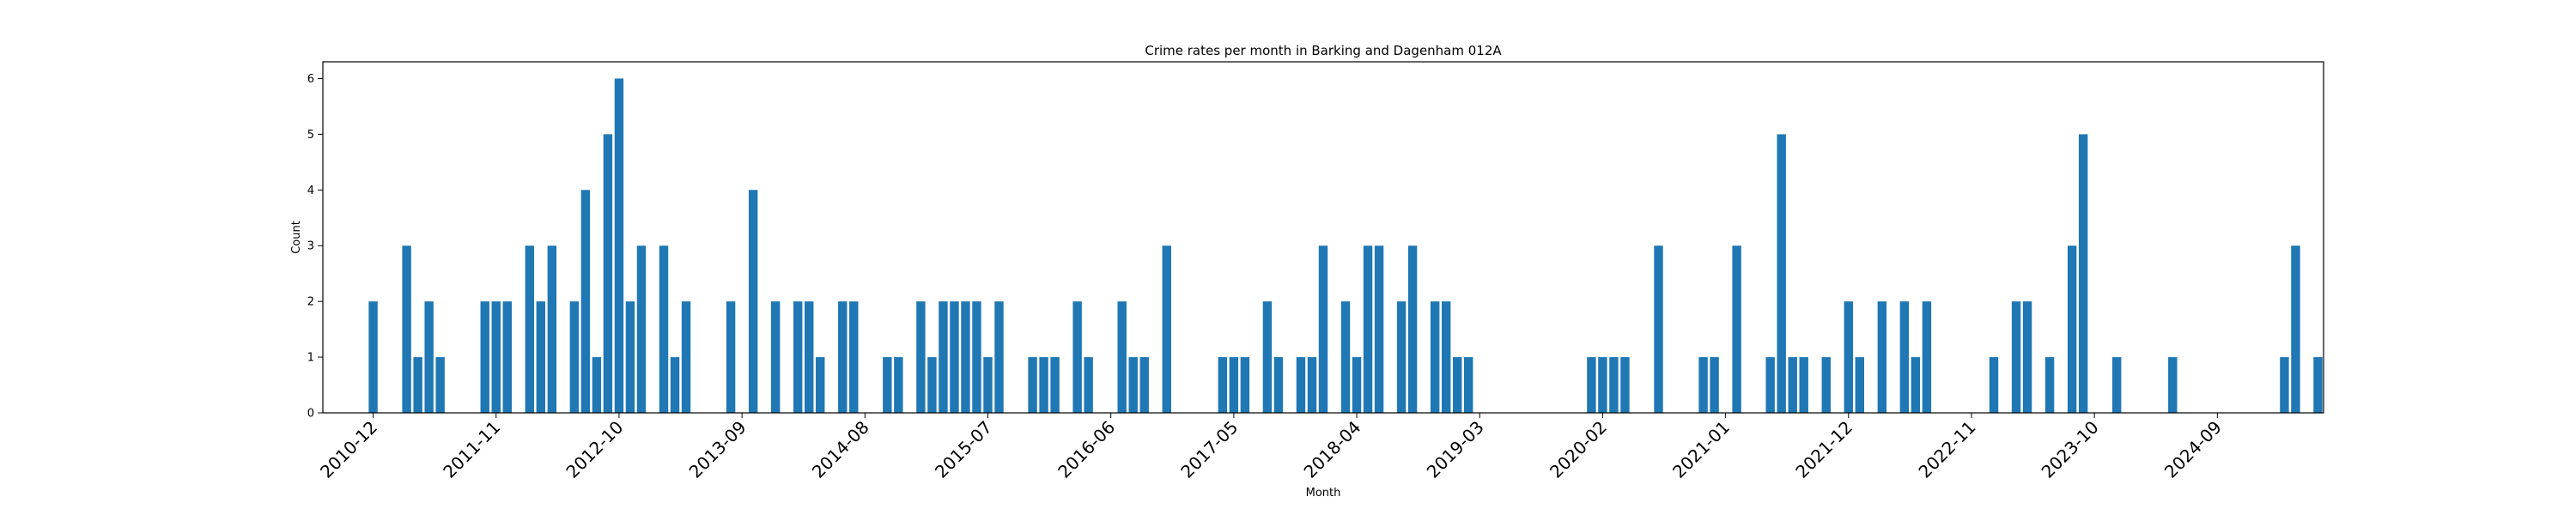 The width and height of the screenshot is (2576, 515). Describe the element at coordinates (1323, 493) in the screenshot. I see `x-axis-label: Month` at that location.